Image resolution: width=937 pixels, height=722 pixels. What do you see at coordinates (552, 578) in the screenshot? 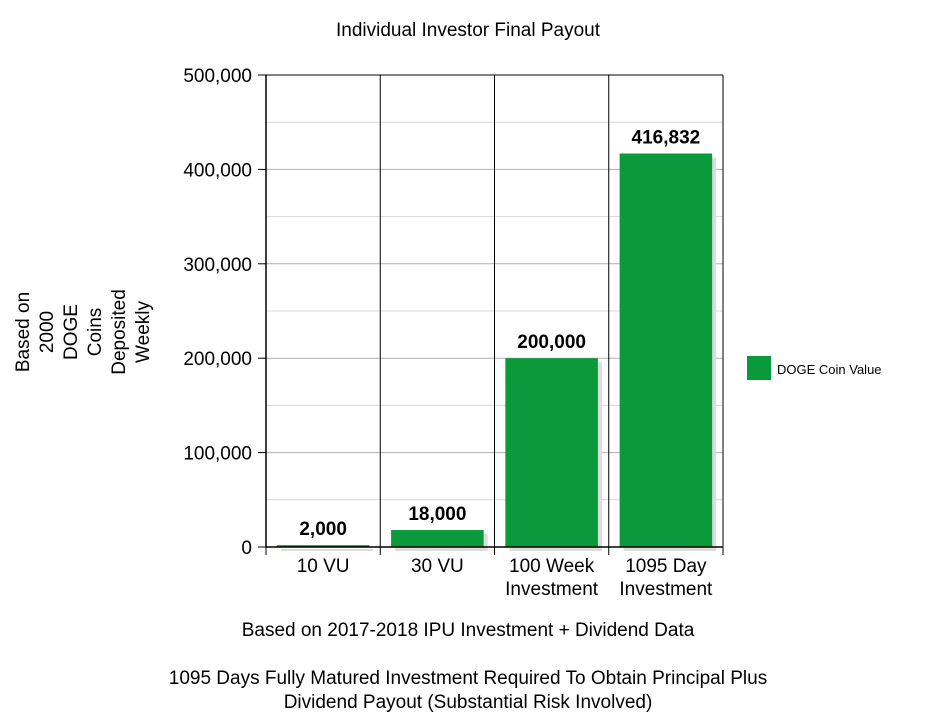
I see `x-category-label: 100 Week Investment` at bounding box center [552, 578].